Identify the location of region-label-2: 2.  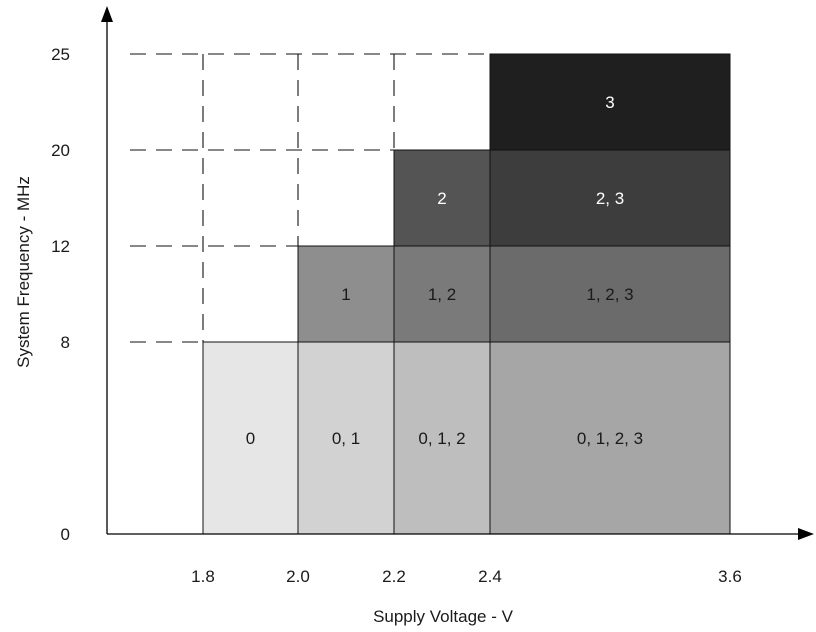
(441, 198).